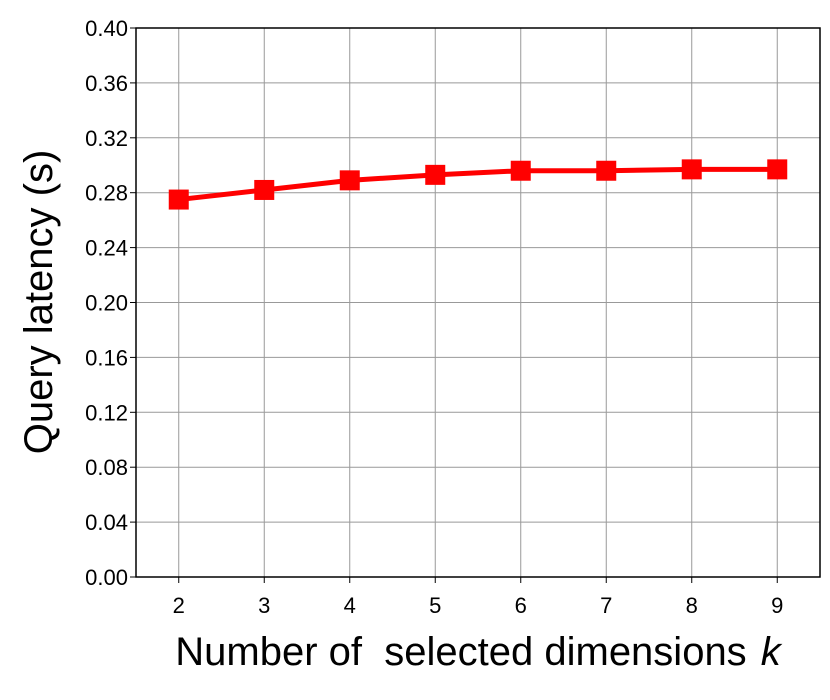 The width and height of the screenshot is (830, 700). What do you see at coordinates (772, 652) in the screenshot?
I see `x-axis-label-symbol: k` at bounding box center [772, 652].